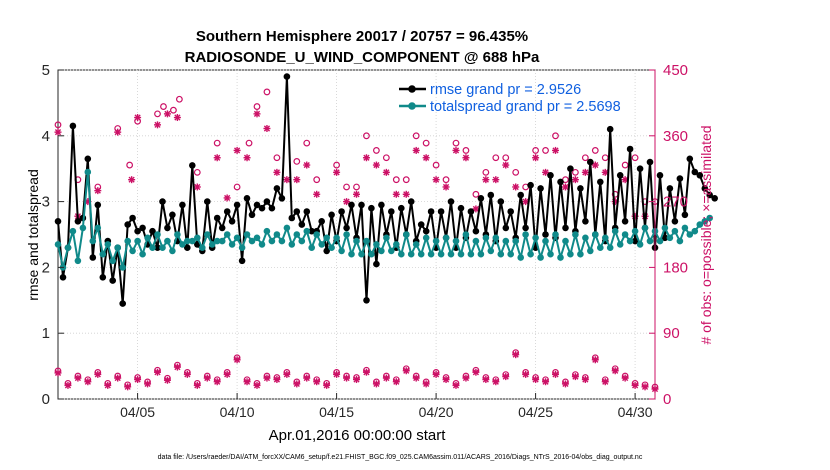 The height and width of the screenshot is (470, 830). What do you see at coordinates (667, 399) in the screenshot?
I see `y-tick-label-right: 0` at bounding box center [667, 399].